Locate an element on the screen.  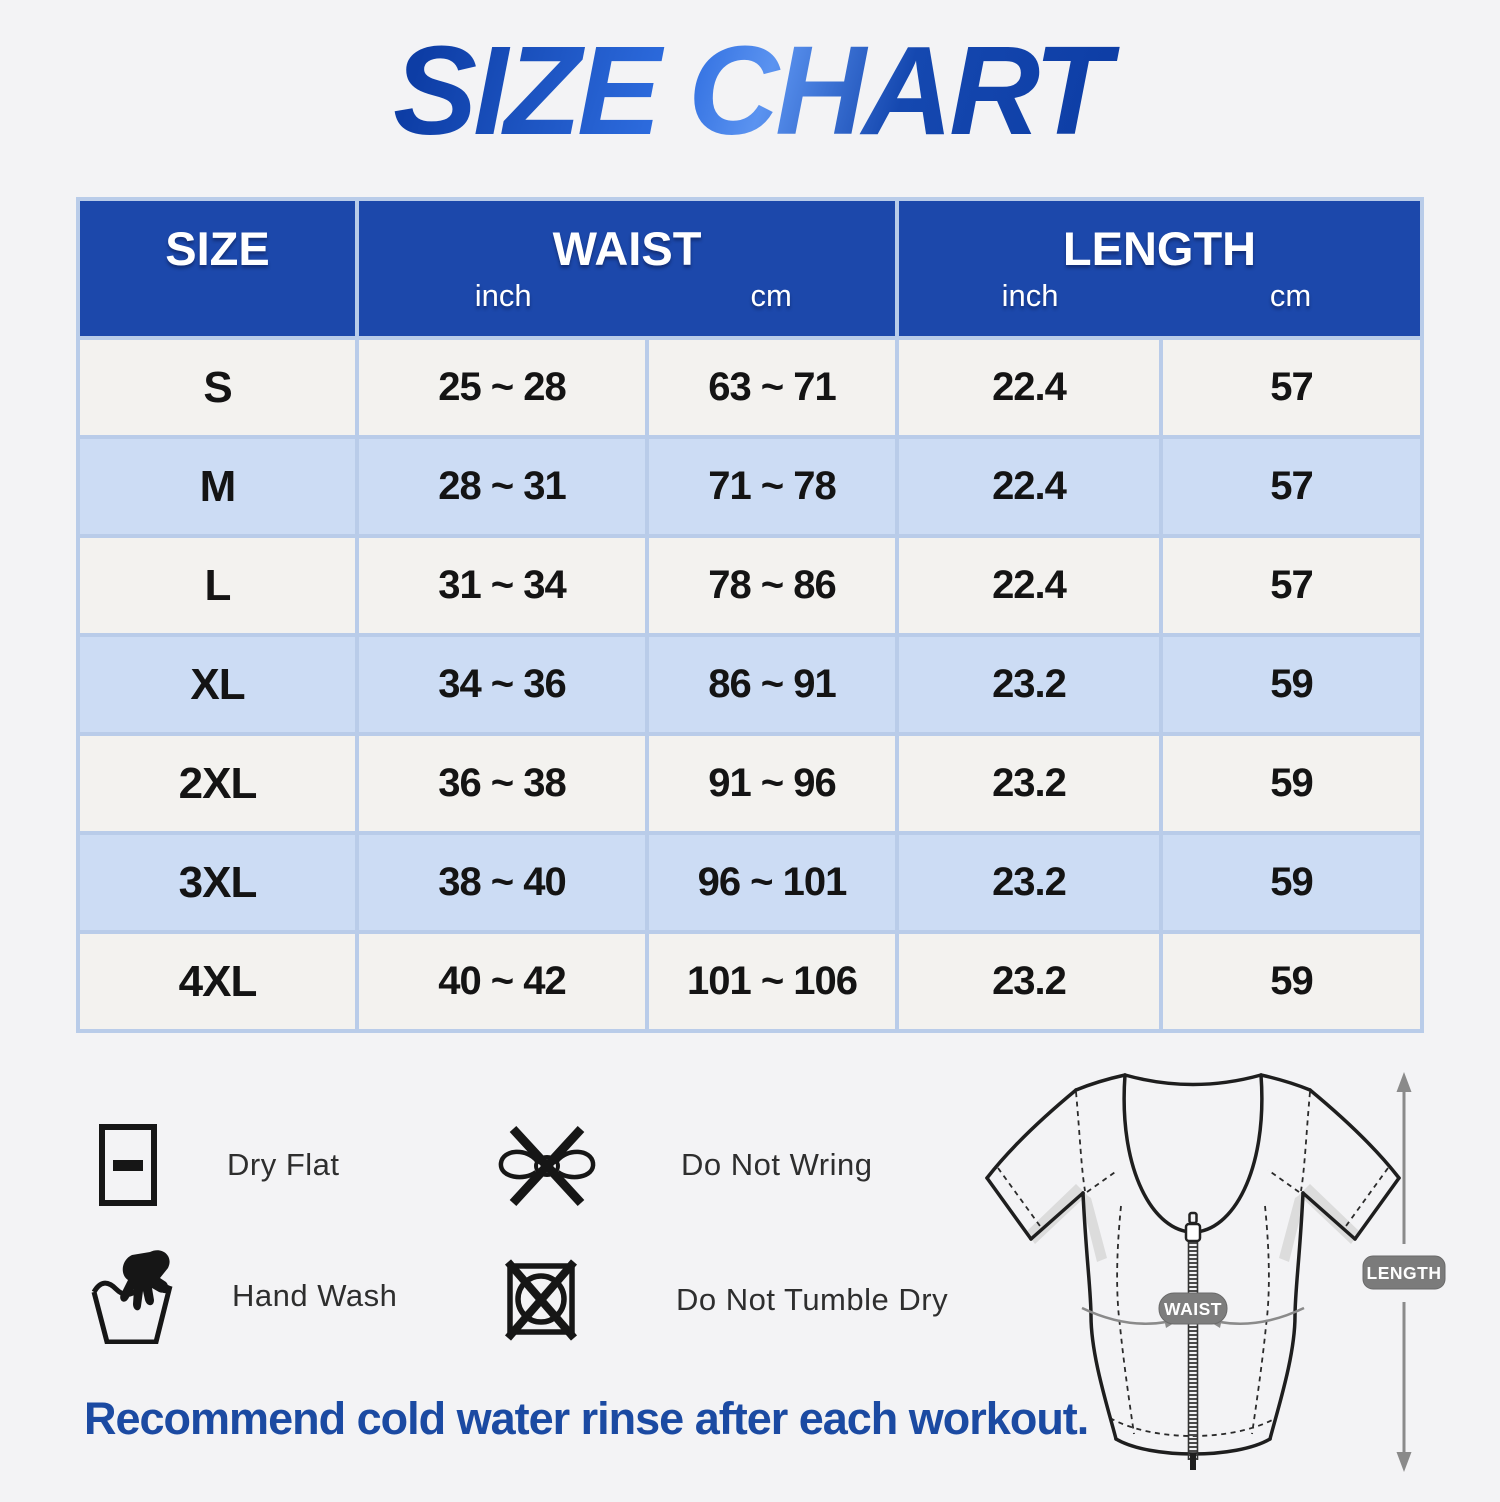
waist-inch-cell: 25 ~ 28 is located at coordinates (502, 387).